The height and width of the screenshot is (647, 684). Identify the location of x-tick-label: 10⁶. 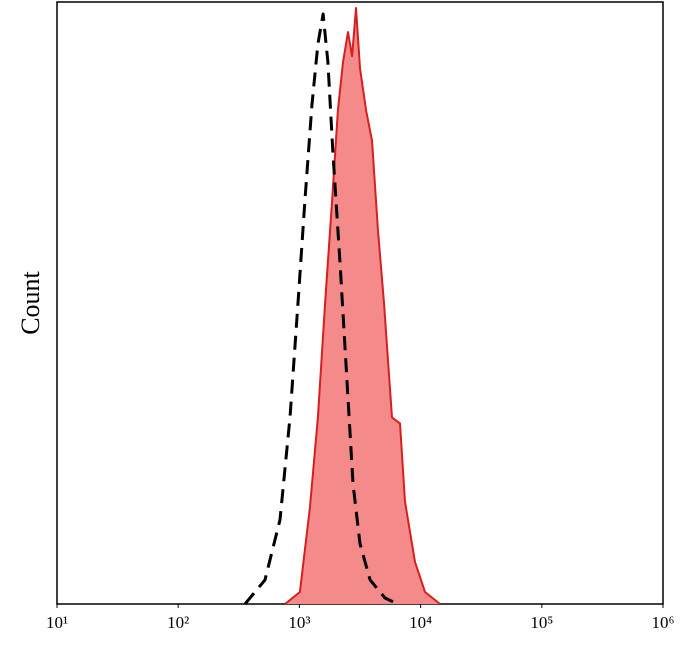
(663, 622).